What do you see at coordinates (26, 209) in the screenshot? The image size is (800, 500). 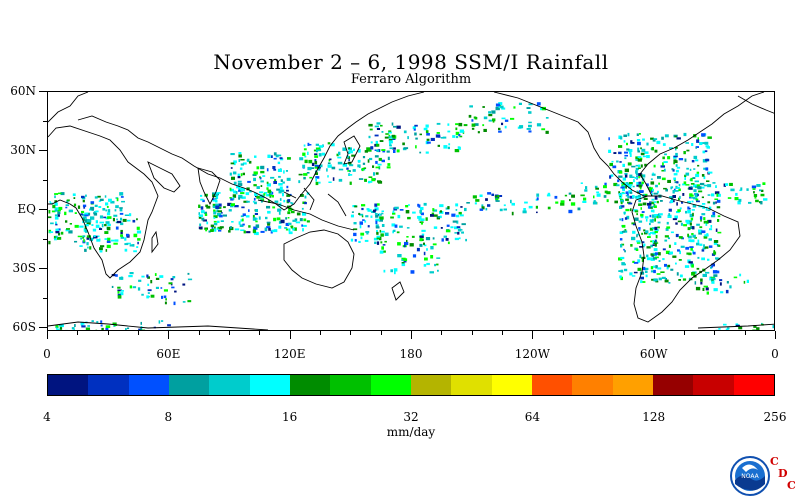 I see `lat-label: EQ` at bounding box center [26, 209].